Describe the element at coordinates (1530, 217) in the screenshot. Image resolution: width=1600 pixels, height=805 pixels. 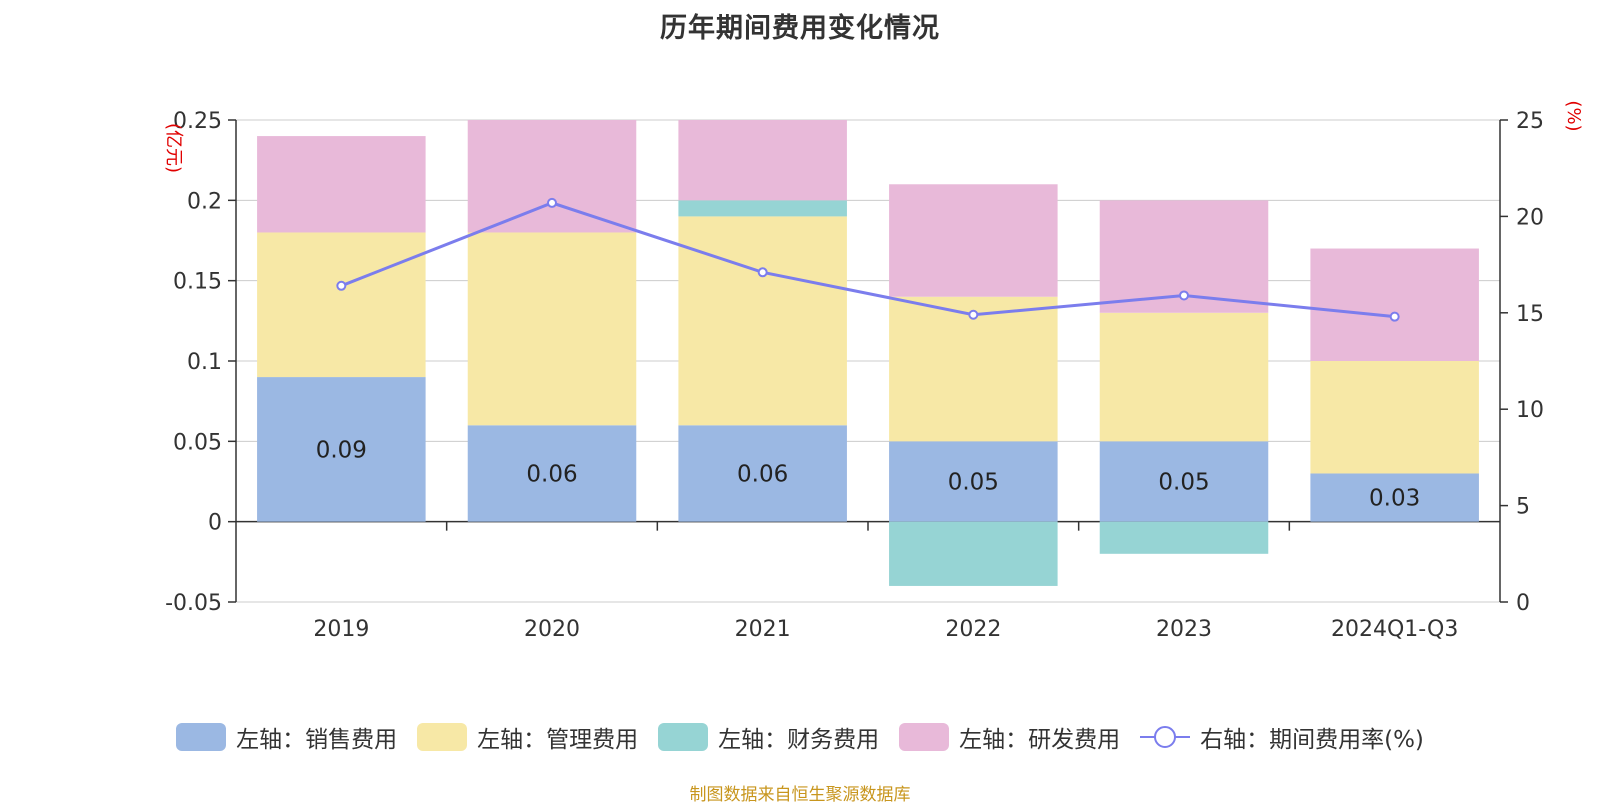
I see `right-tick-label: 20` at that location.